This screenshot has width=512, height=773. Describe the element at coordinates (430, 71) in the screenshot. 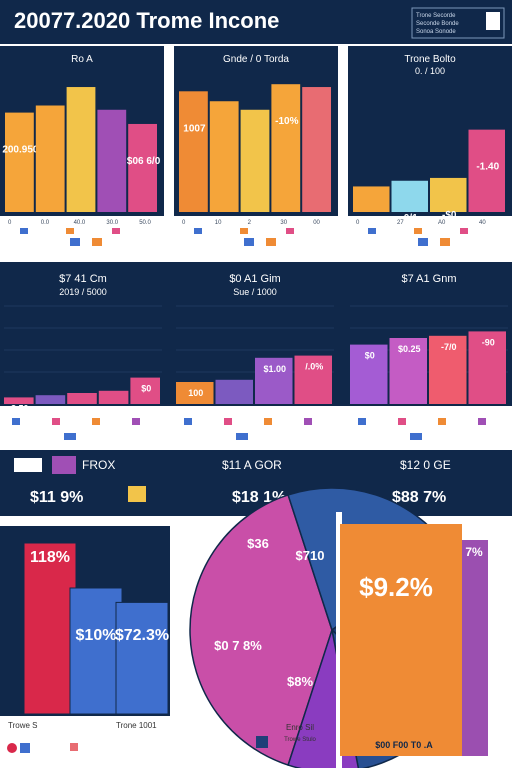

I see `panel-subtitle: 0. / 100` at that location.